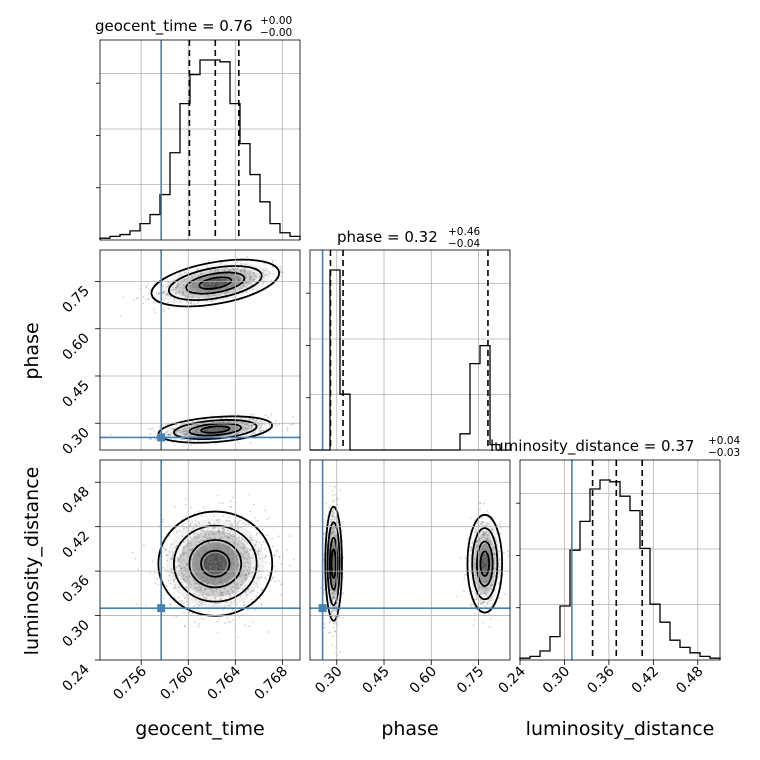  I want to click on title-luminosity-distance-sup: +0.04, so click(724, 441).